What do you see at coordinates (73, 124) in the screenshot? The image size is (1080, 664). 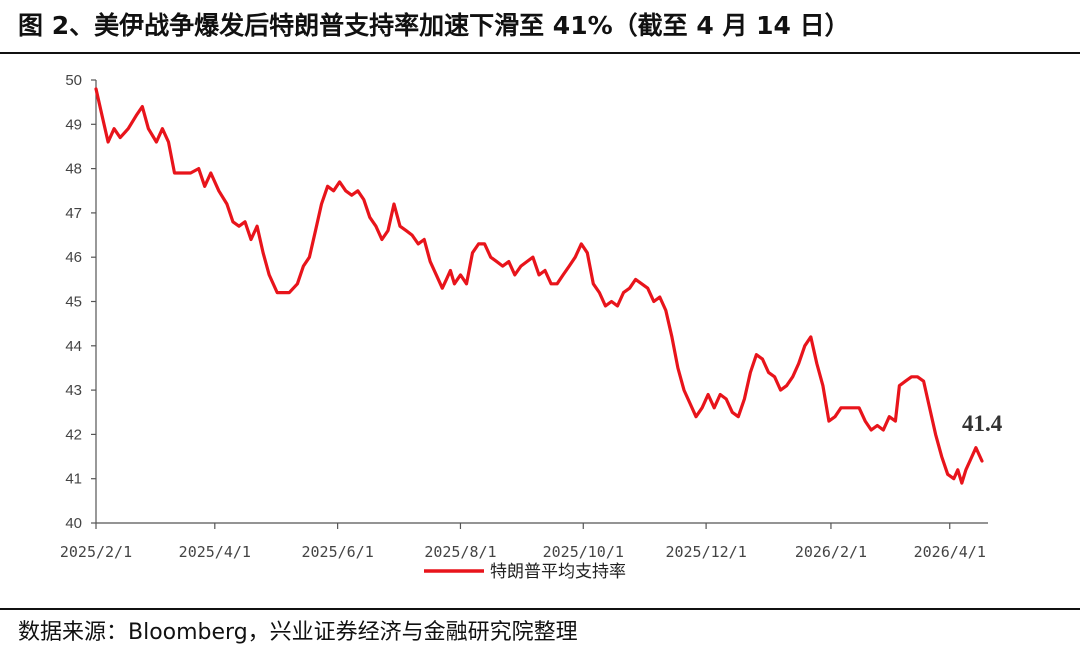 I see `y-tick-label: 49` at bounding box center [73, 124].